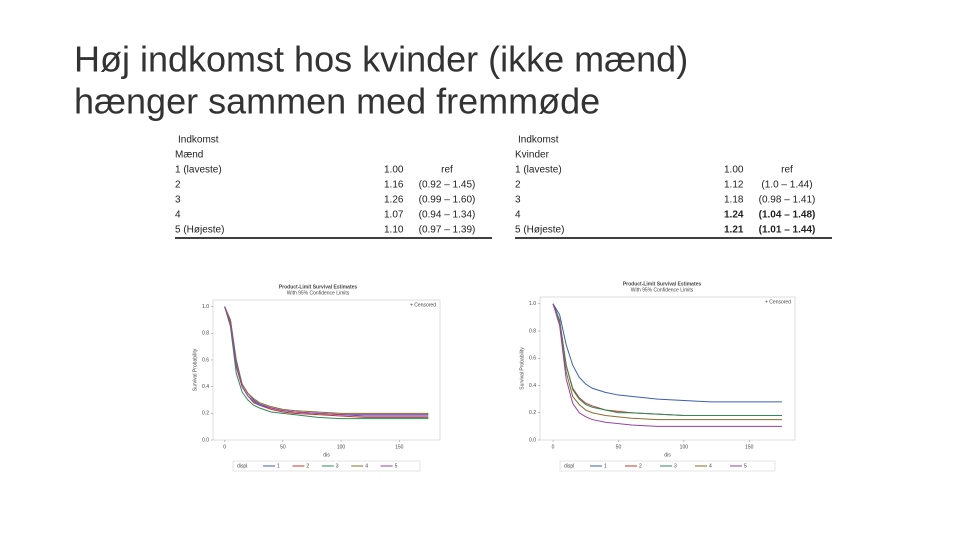 The width and height of the screenshot is (960, 540). What do you see at coordinates (787, 200) in the screenshot?
I see `confidence-interval: (0.98 – 1.41)` at bounding box center [787, 200].